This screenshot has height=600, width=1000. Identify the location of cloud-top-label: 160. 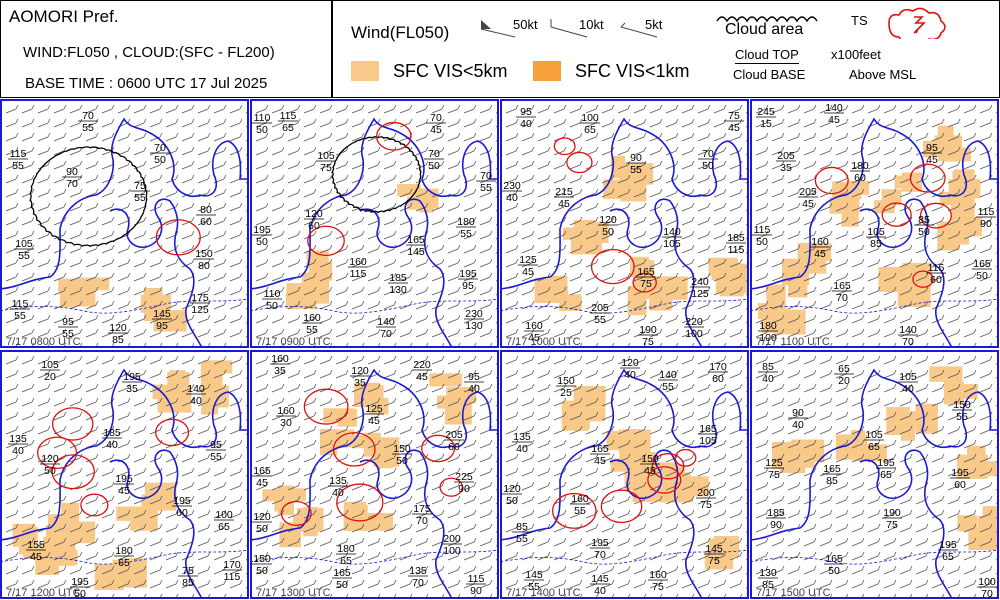
(534, 326).